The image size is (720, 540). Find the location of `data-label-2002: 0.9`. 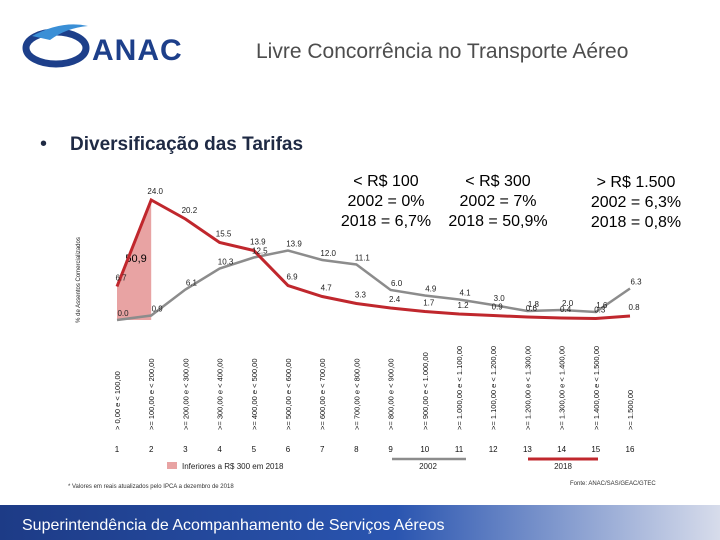

data-label-2002: 0.9 is located at coordinates (158, 309).